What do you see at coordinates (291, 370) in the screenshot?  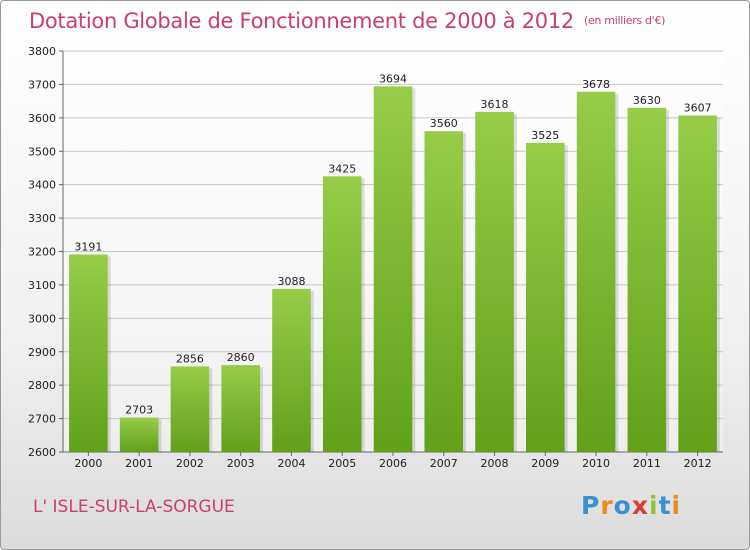 I see `bar-2004` at bounding box center [291, 370].